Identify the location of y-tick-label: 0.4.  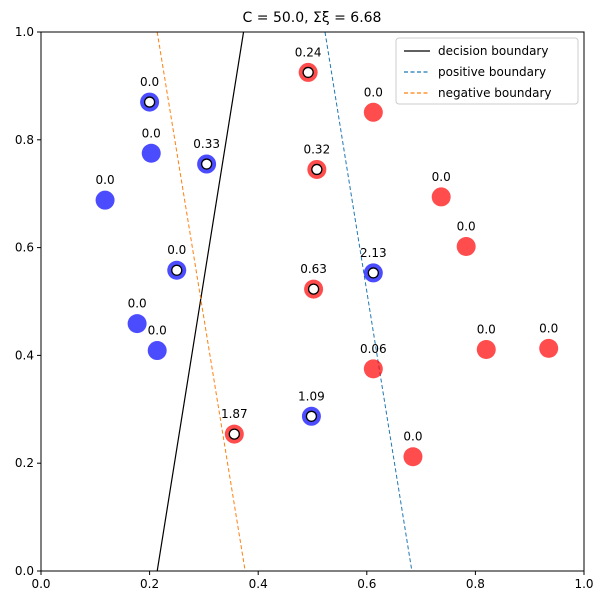
(24, 355).